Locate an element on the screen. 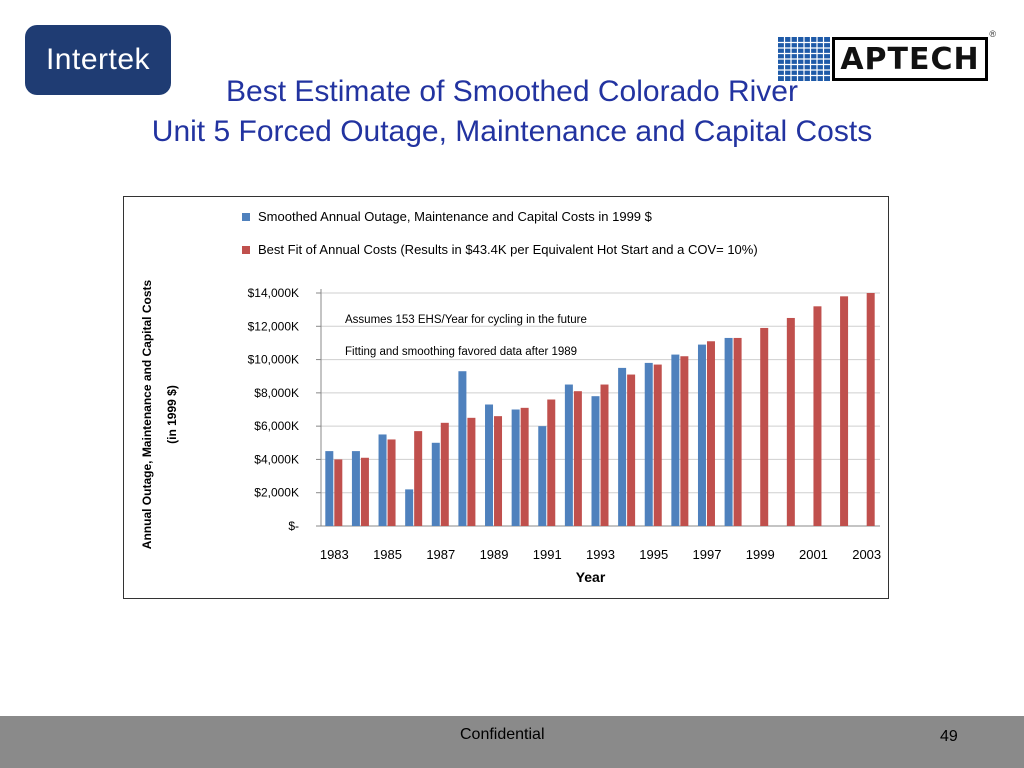  x-tick-label: 1985 is located at coordinates (387, 554).